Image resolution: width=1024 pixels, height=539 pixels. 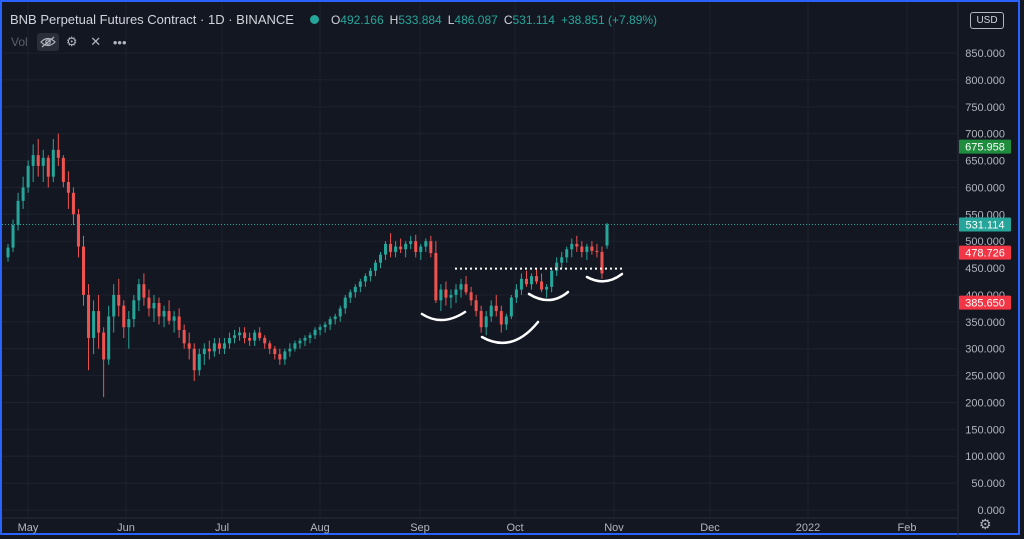 I want to click on y-tick-label: 0.000, so click(x=991, y=511).